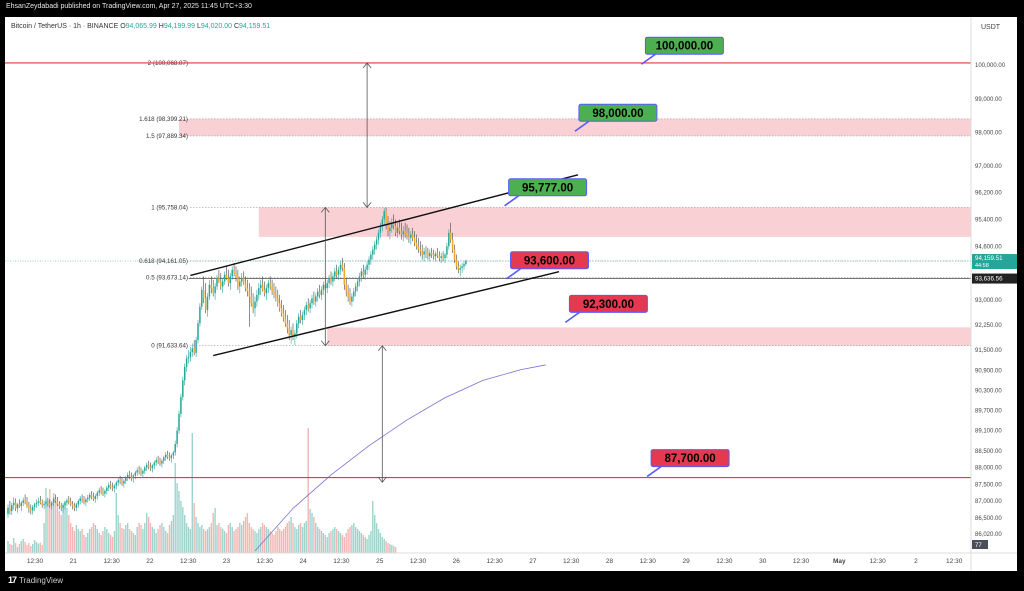  I want to click on time-axis-tick: 2, so click(916, 561).